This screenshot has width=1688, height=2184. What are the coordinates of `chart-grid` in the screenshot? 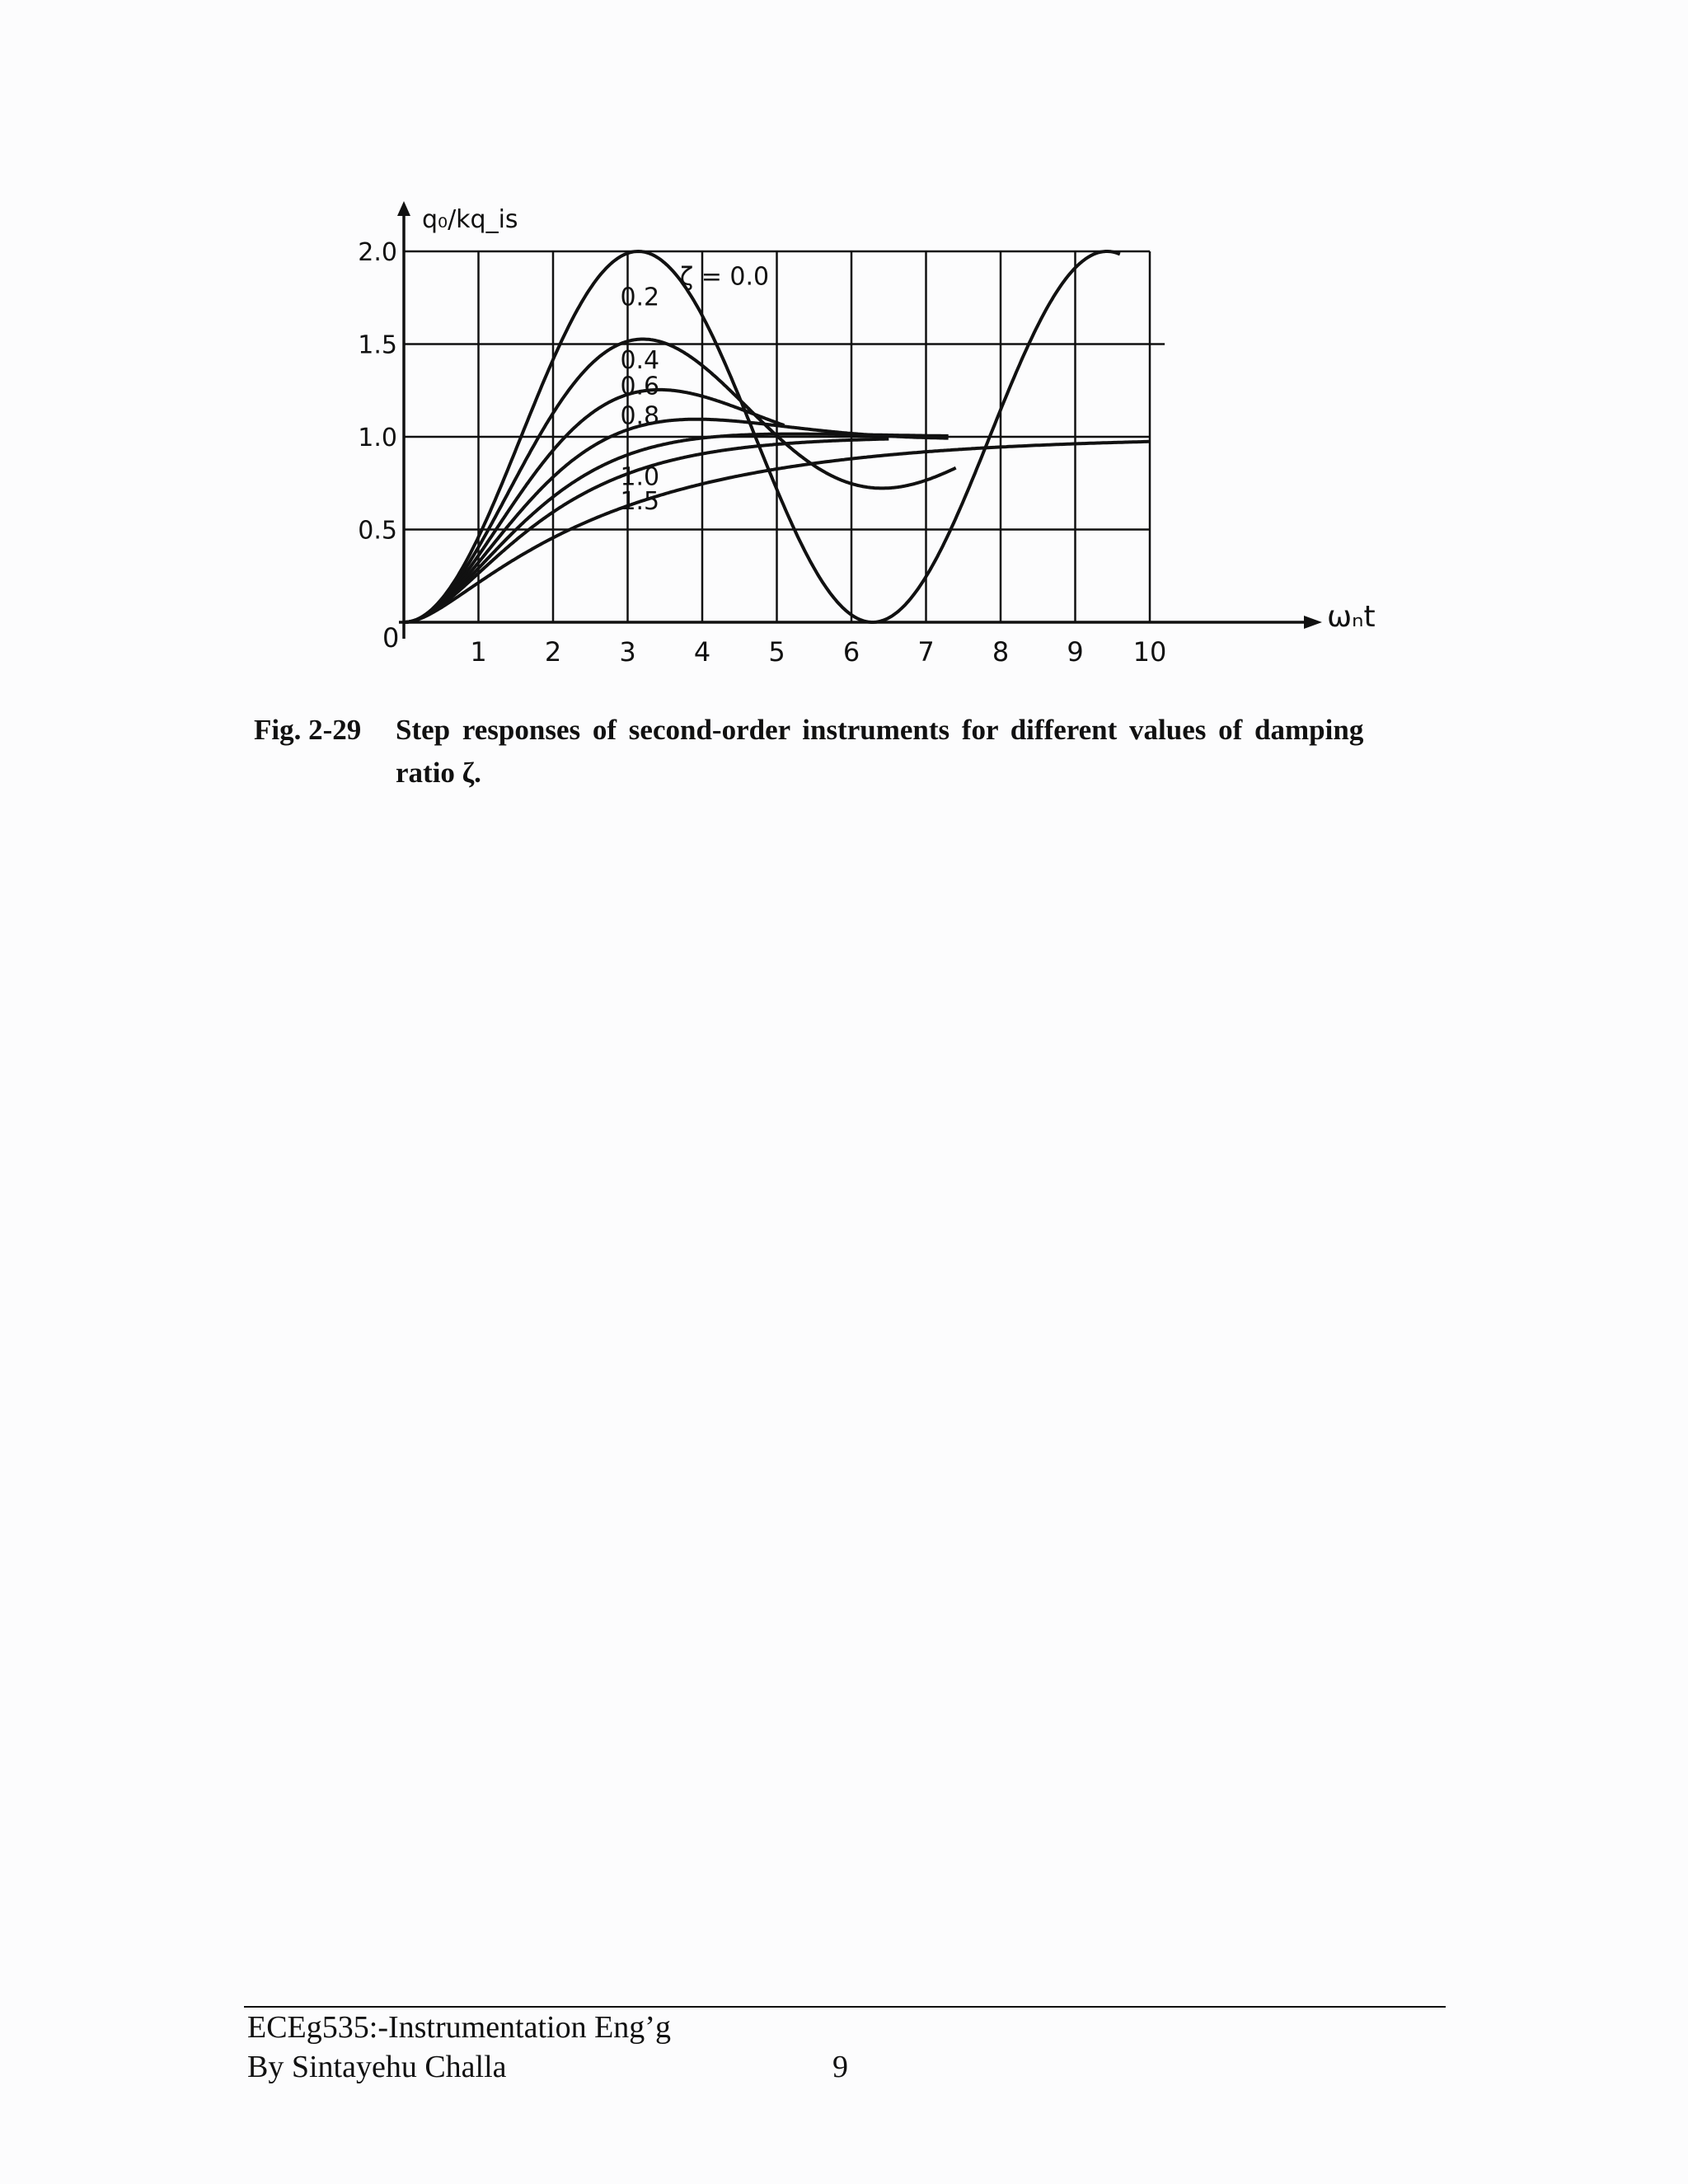 It's located at (784, 436).